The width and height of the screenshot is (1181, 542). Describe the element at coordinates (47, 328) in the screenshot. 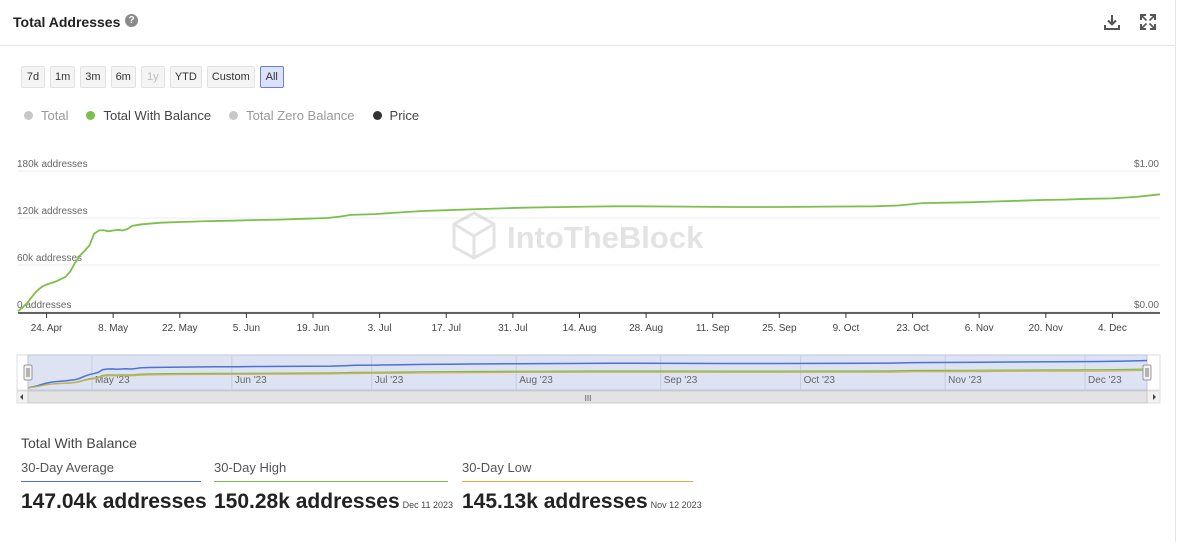

I see `x-tick-label: 24. Apr` at that location.